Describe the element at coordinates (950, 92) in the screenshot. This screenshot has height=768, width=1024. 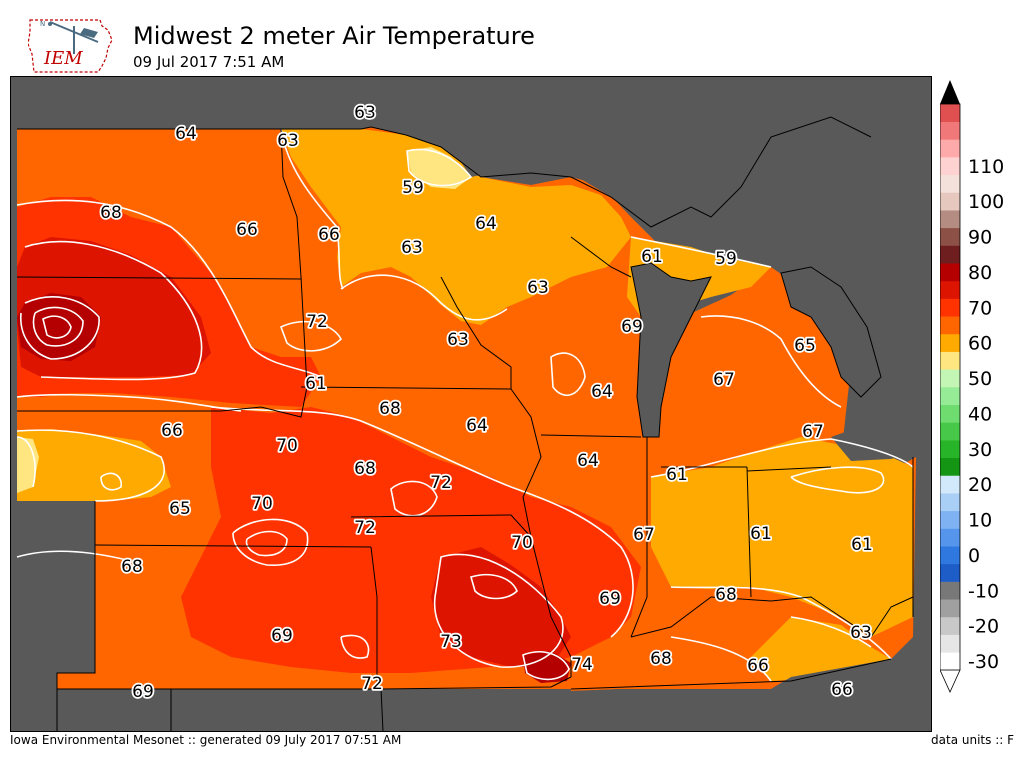
I see `colorbar-over-arrow` at that location.